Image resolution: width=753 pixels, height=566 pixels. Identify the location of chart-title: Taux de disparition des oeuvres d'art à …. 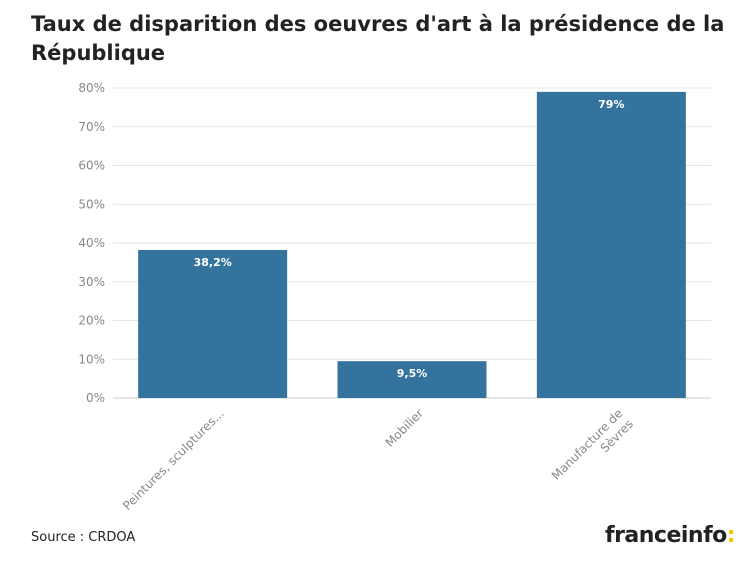
(378, 38).